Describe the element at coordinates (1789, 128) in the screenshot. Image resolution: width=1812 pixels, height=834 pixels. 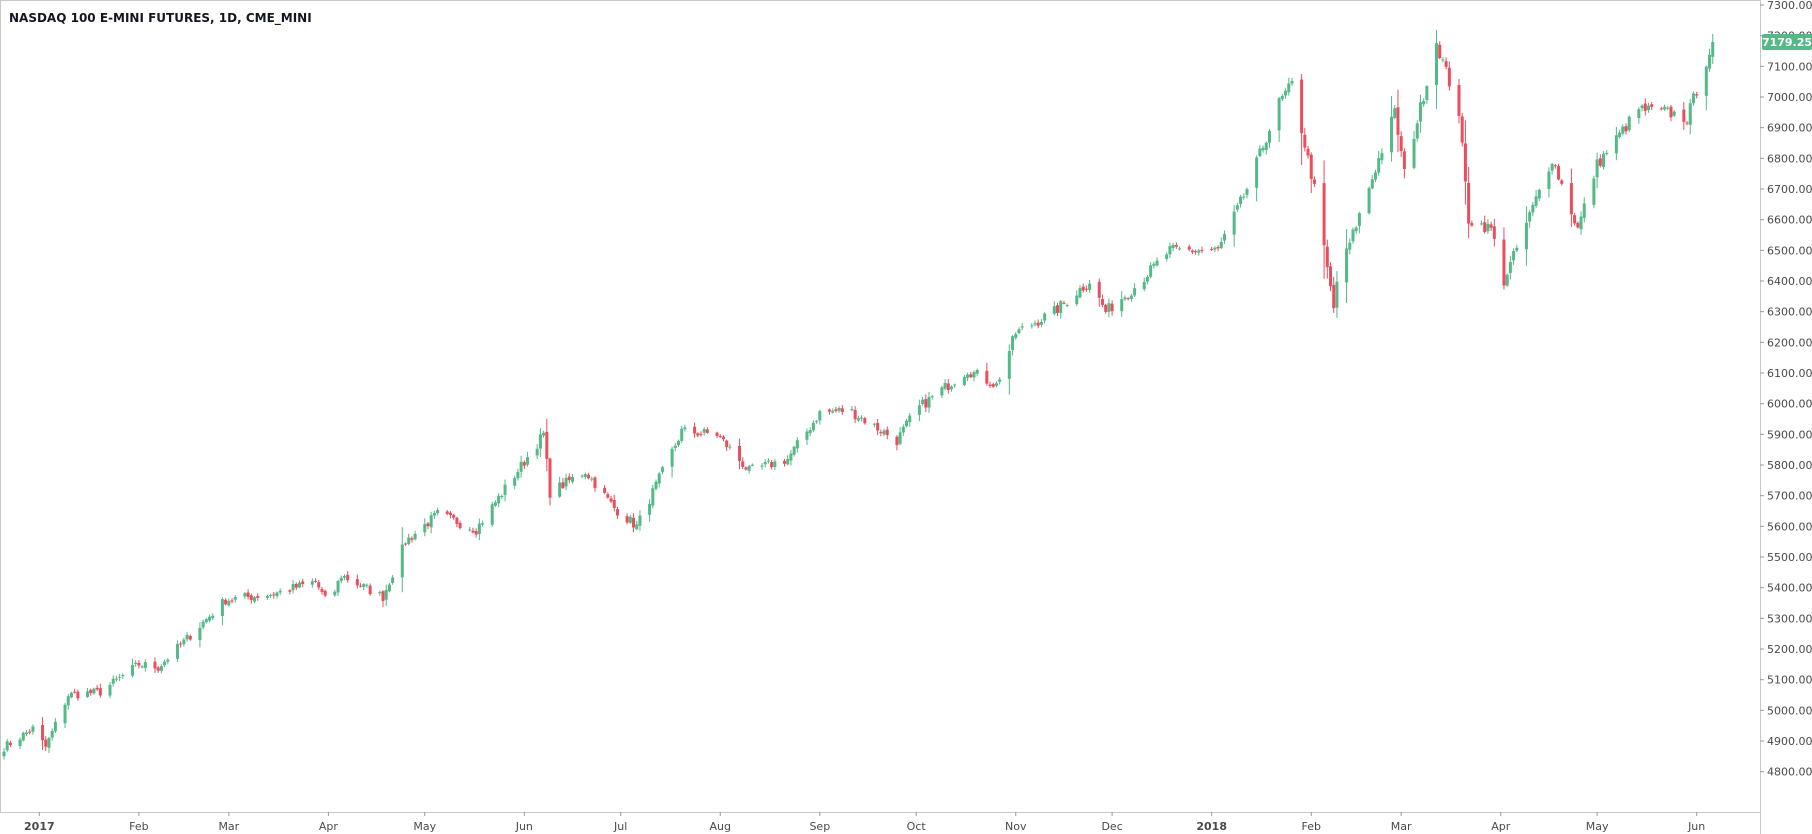
I see `y-tick-label: 6900.00` at that location.